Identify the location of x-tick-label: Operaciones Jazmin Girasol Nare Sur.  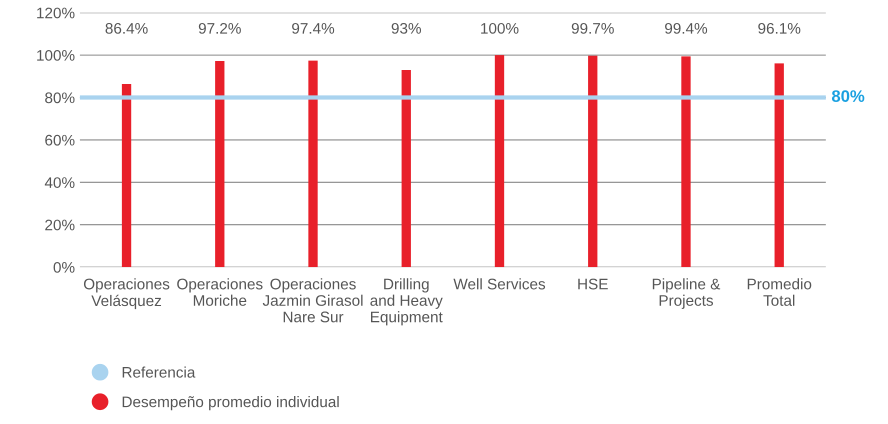
(312, 300).